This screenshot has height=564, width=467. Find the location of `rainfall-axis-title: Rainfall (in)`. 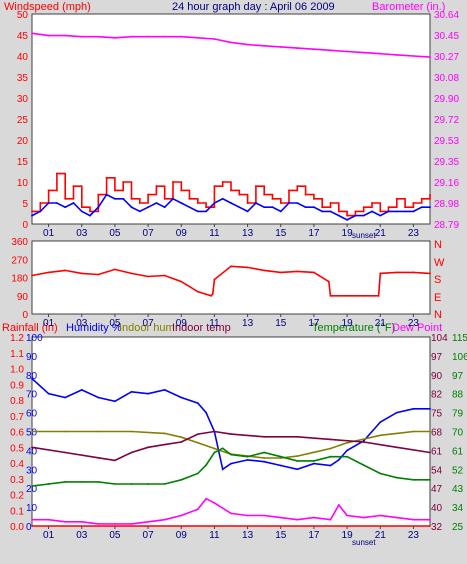

rainfall-axis-title: Rainfall (in) is located at coordinates (30, 328).